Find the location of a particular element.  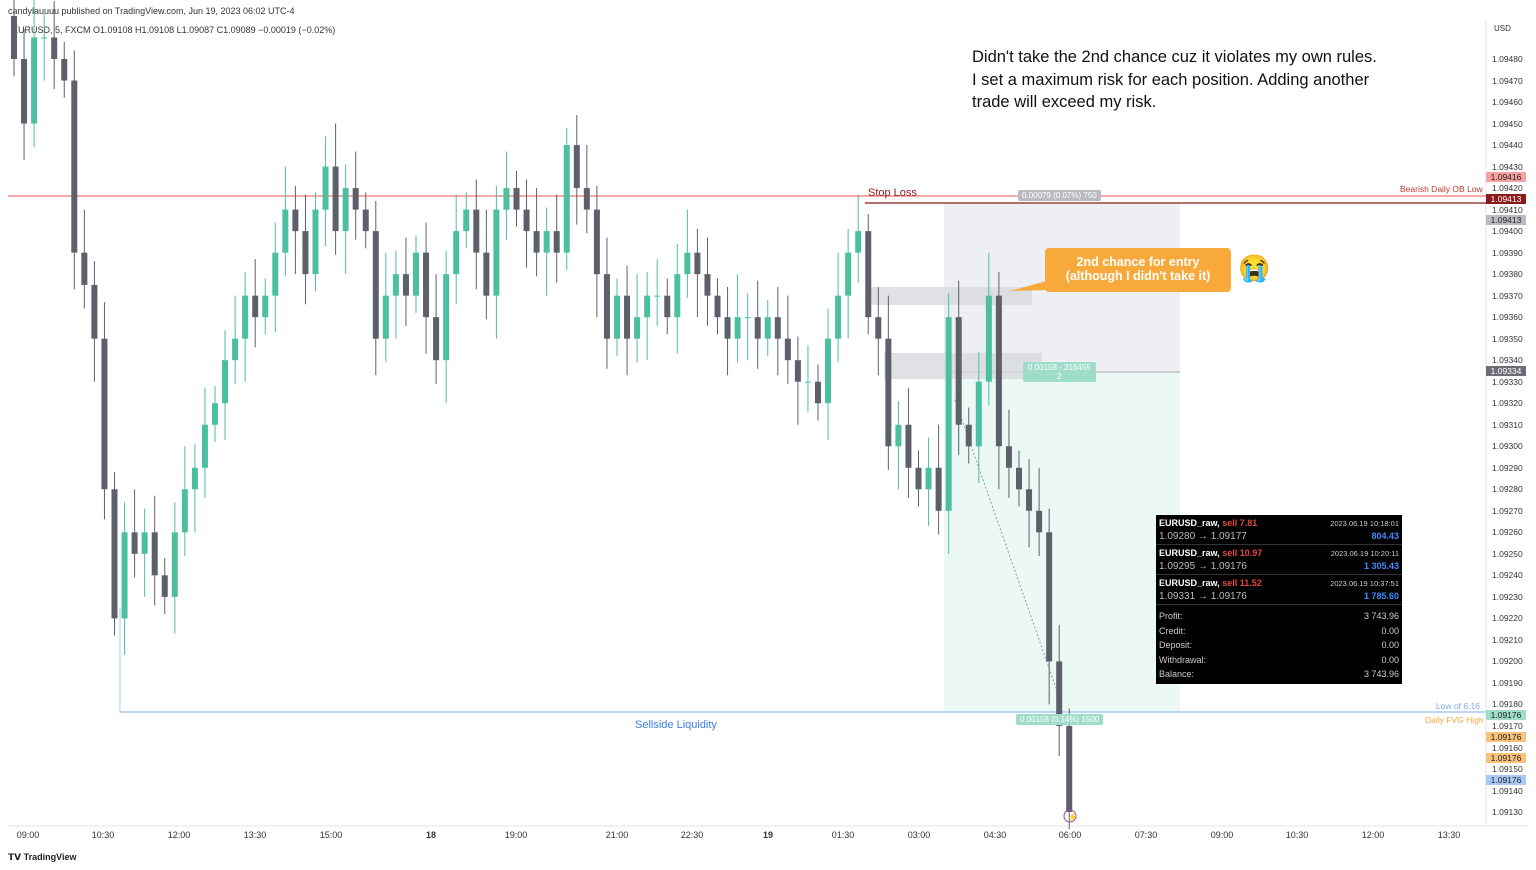

trade-time: 2023.06.19 10:20:11 is located at coordinates (1364, 553).